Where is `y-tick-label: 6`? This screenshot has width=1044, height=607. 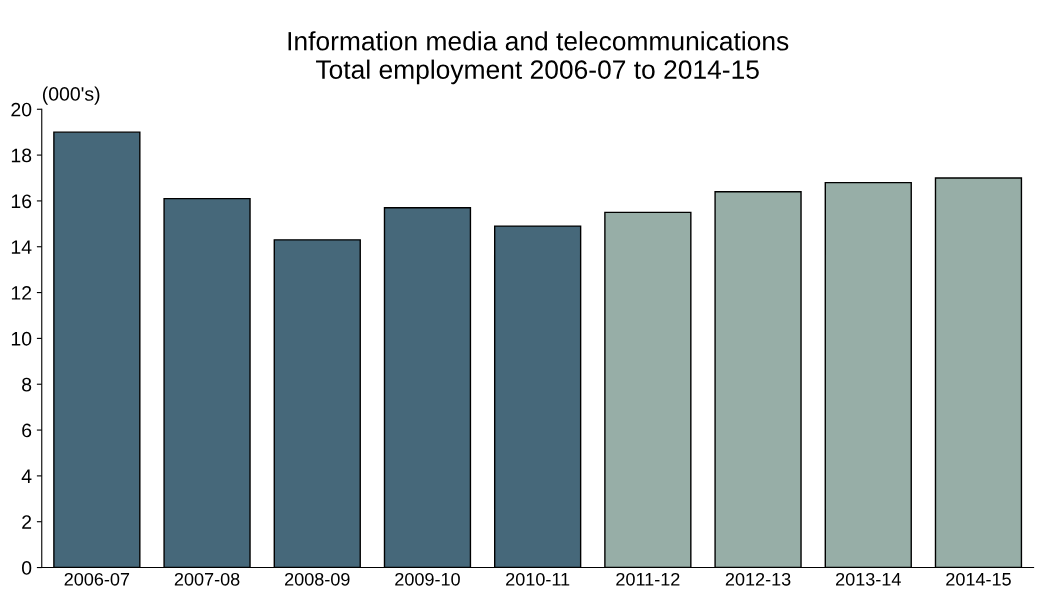
y-tick-label: 6 is located at coordinates (27, 430).